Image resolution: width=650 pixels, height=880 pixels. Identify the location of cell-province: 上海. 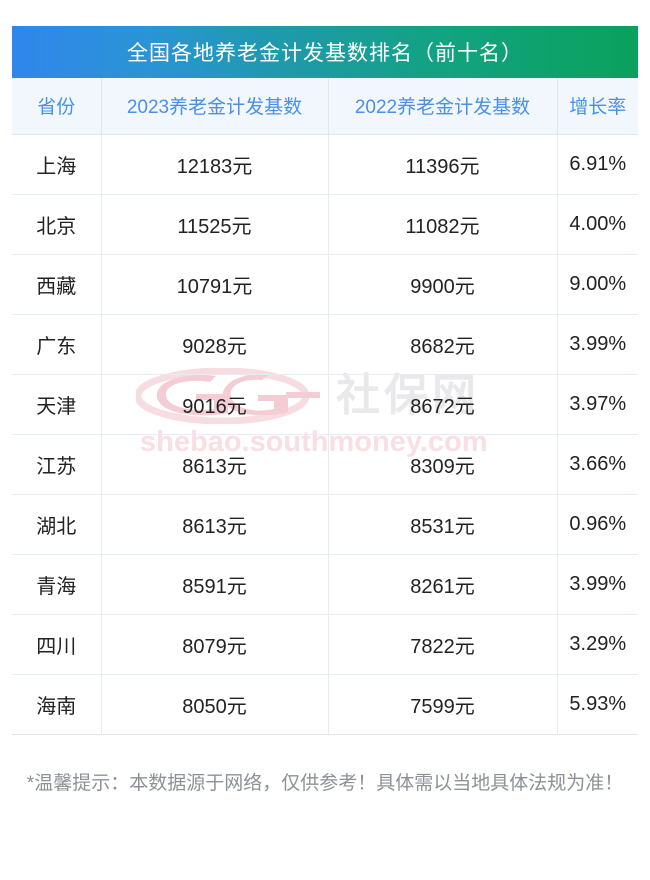
(57, 164).